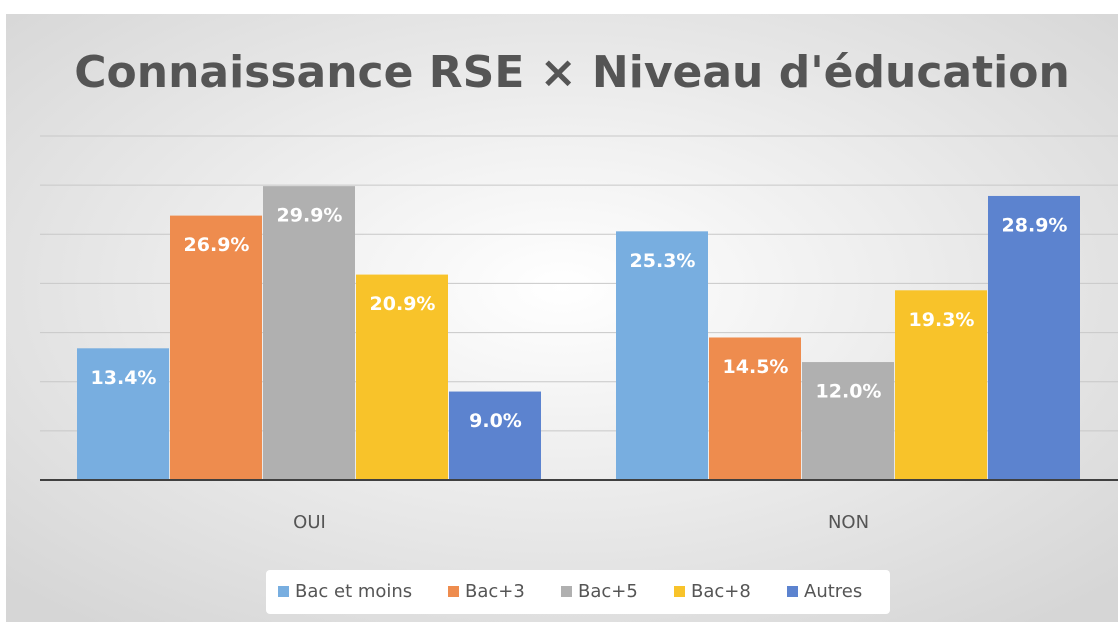 The height and width of the screenshot is (625, 1120). What do you see at coordinates (663, 261) in the screenshot?
I see `value-label: 25.3%` at bounding box center [663, 261].